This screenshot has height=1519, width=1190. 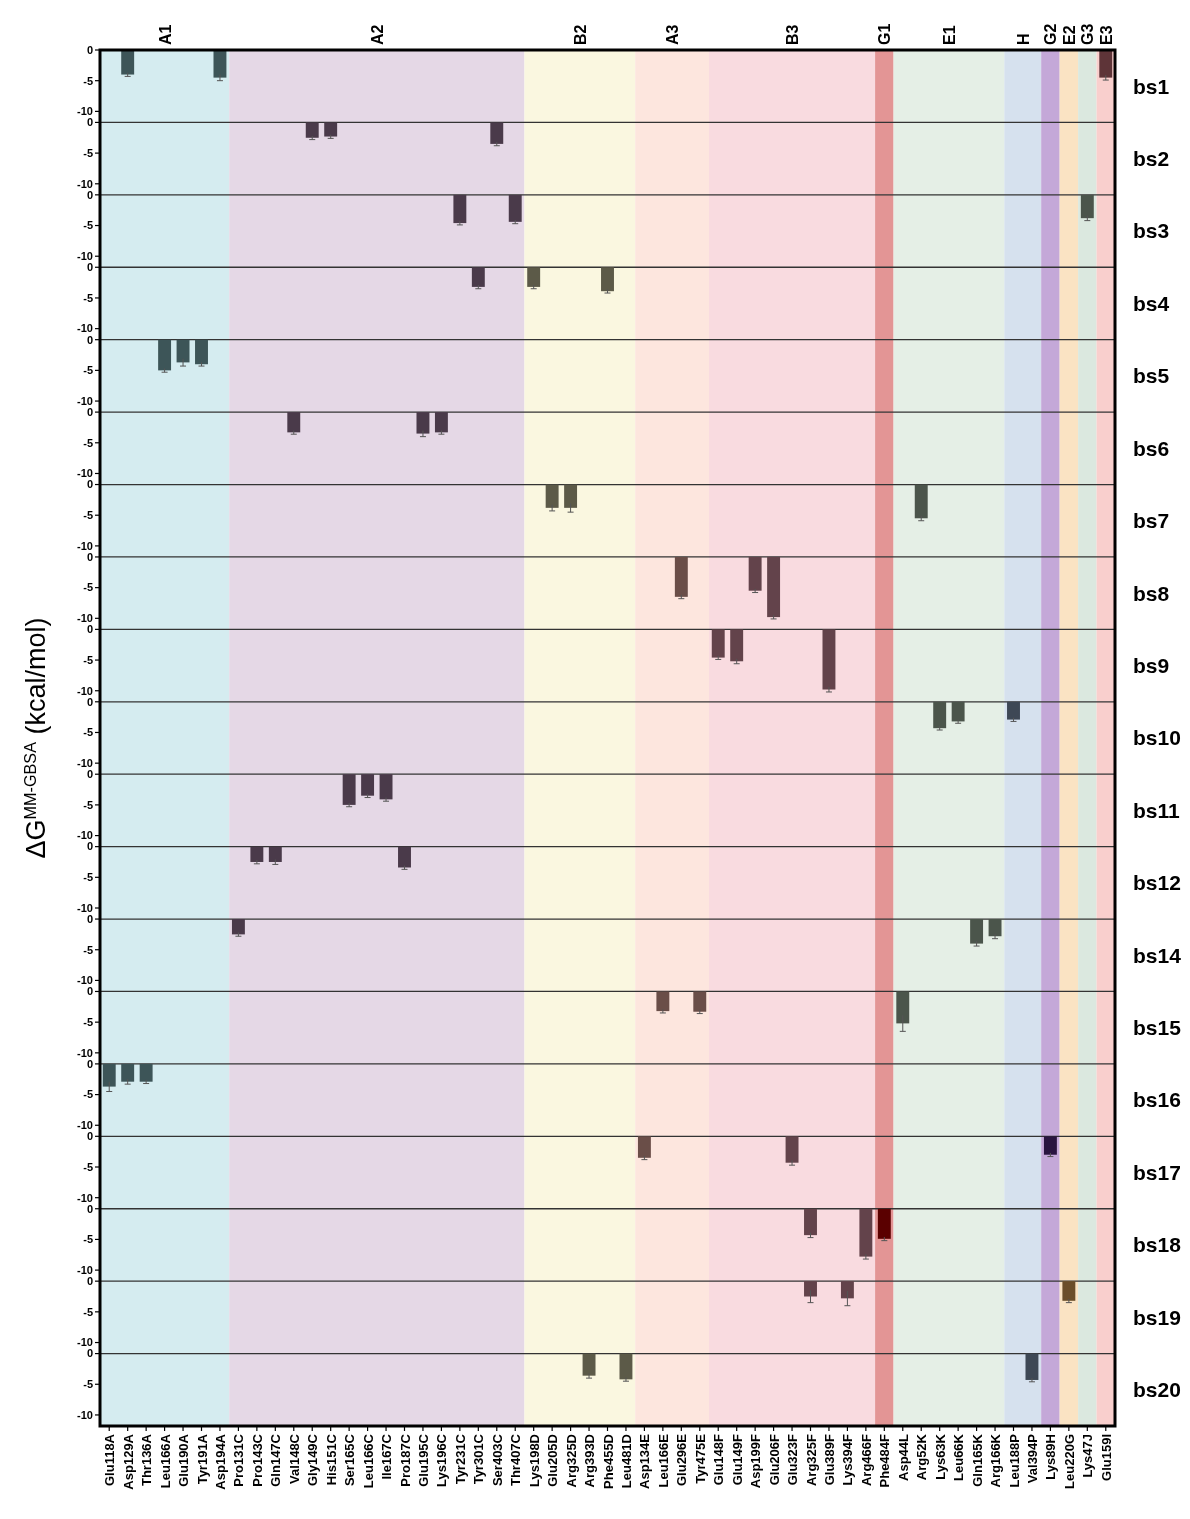 I want to click on band-label: E1, so click(x=949, y=35).